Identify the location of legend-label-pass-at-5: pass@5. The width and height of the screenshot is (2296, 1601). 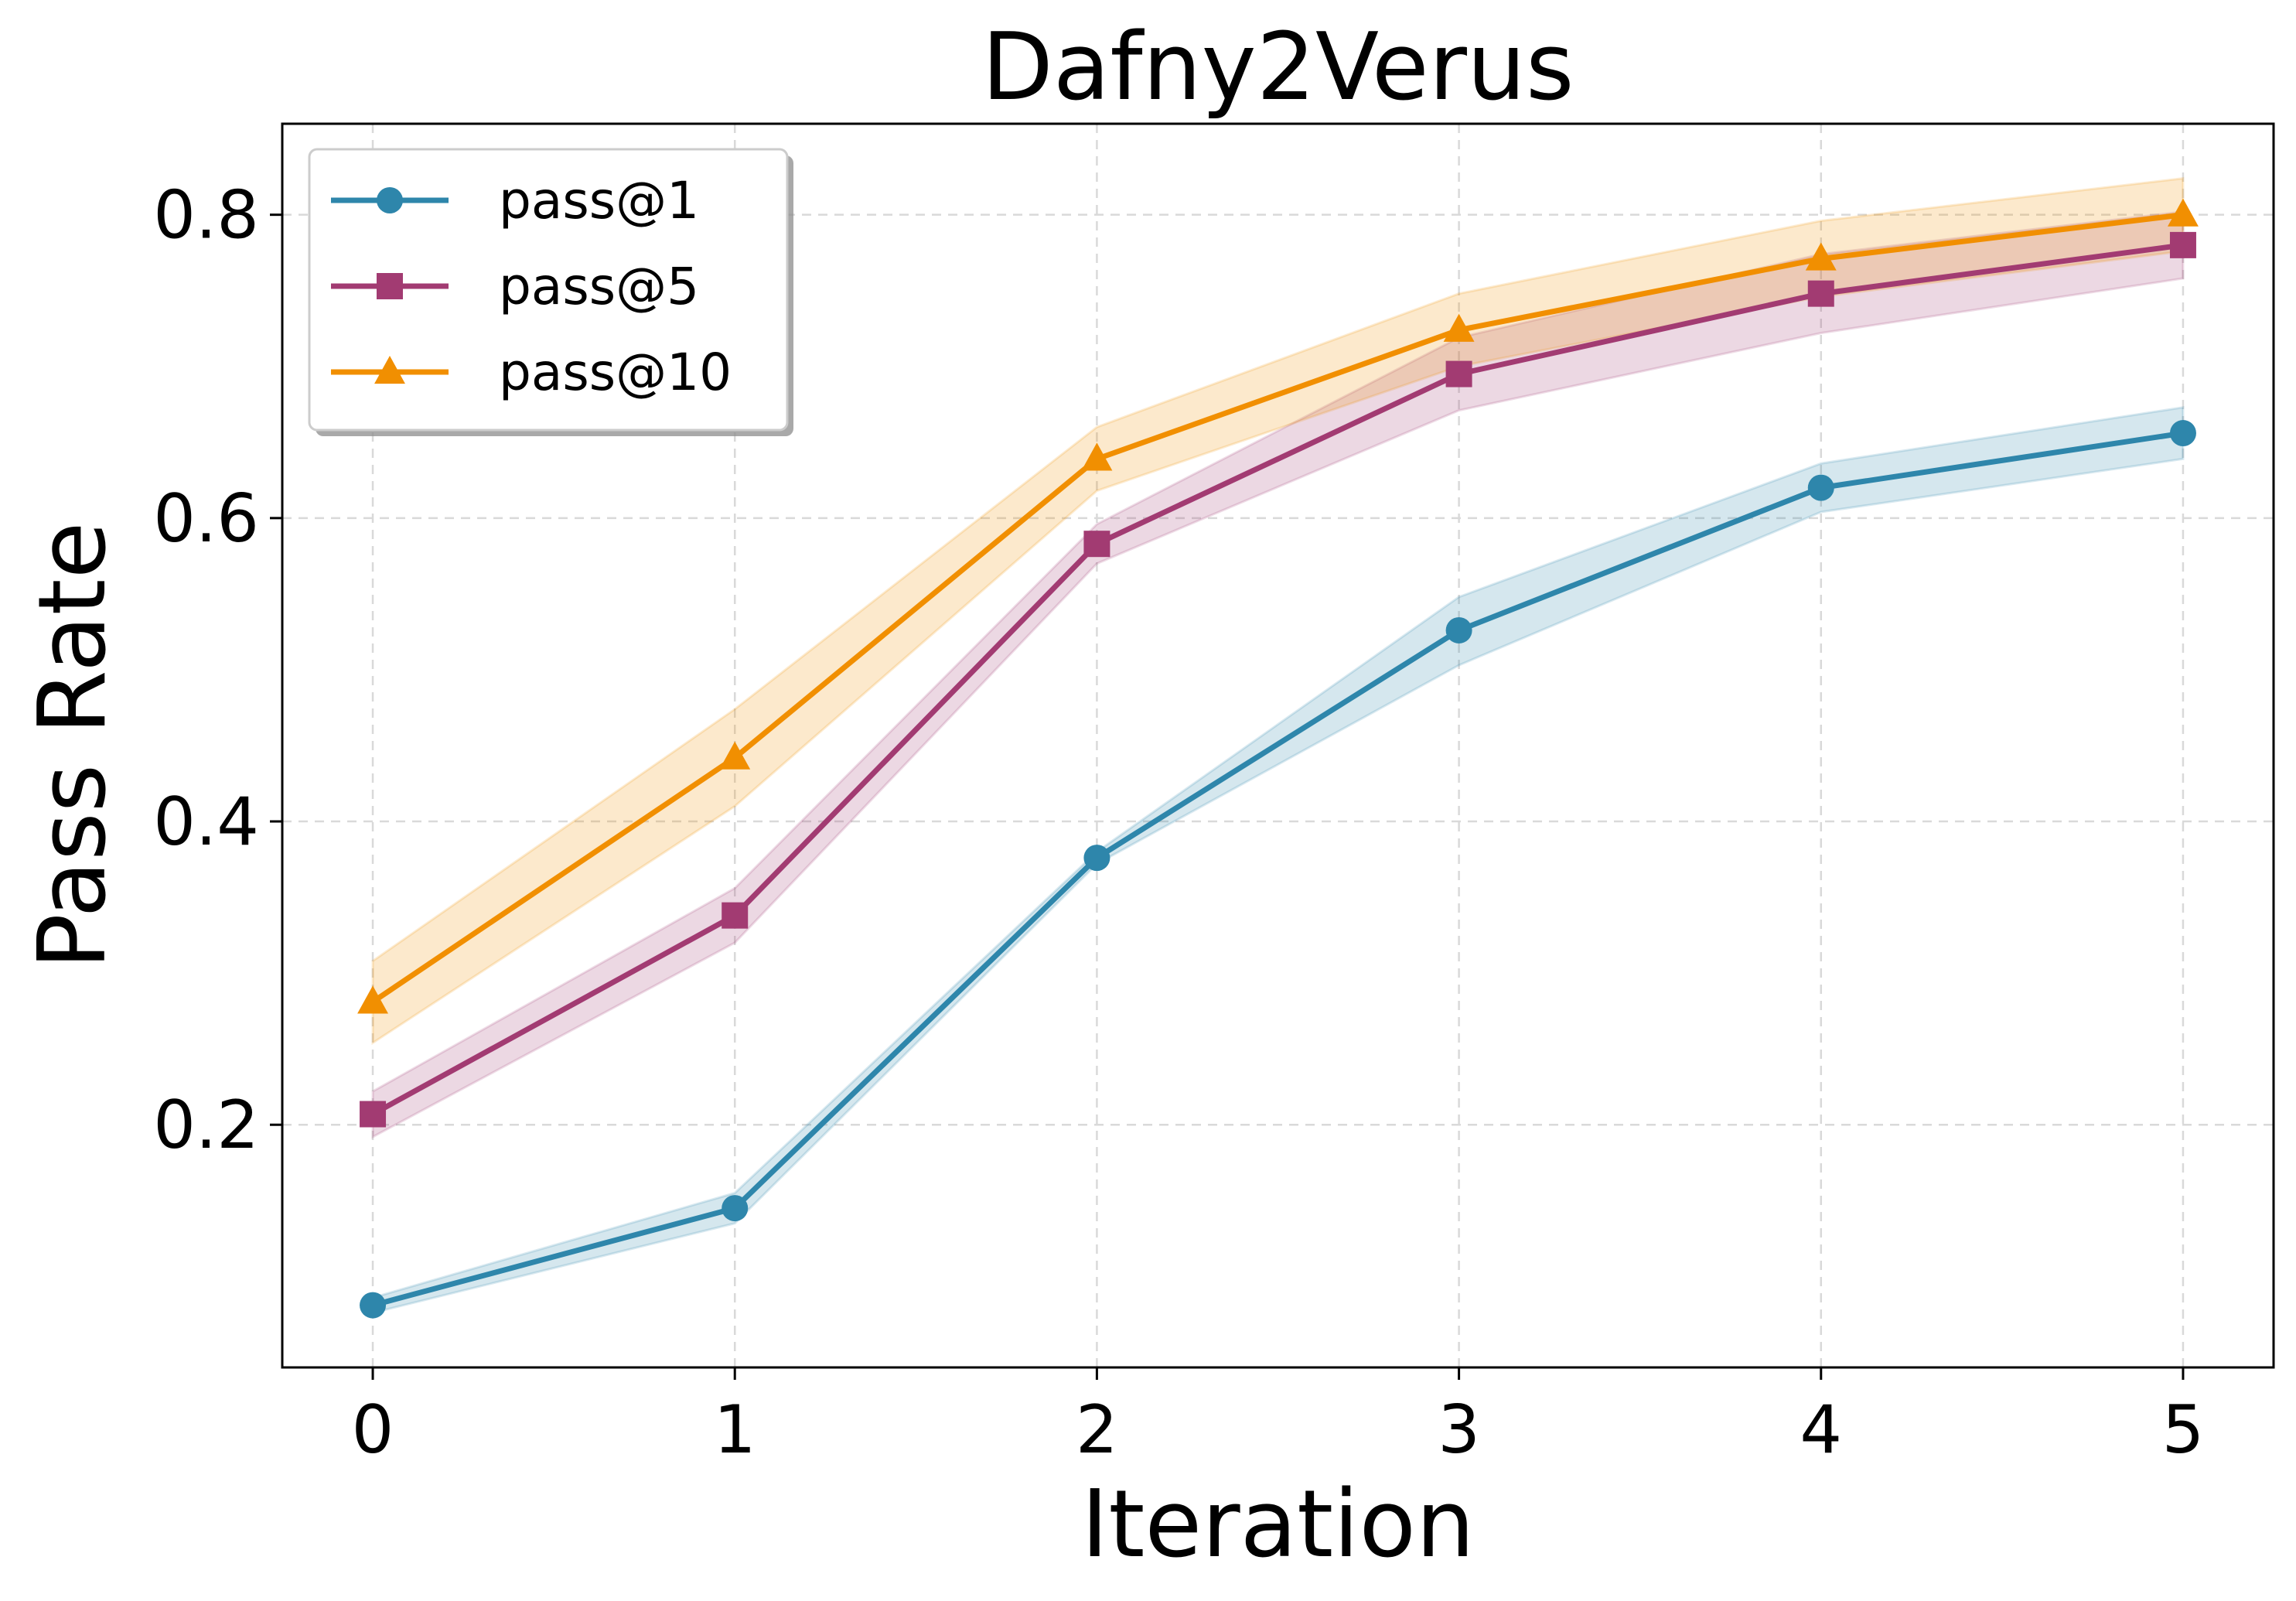
(599, 286).